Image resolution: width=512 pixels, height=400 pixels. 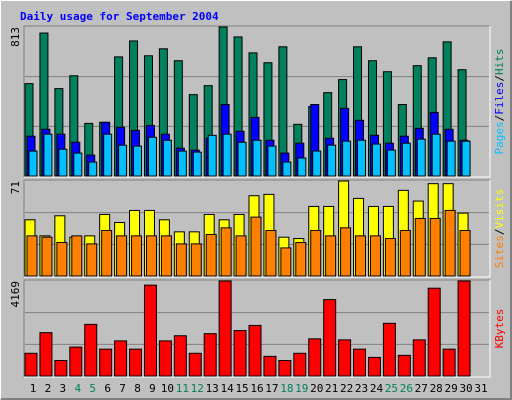 I want to click on x-tick-label: 31, so click(x=480, y=388).